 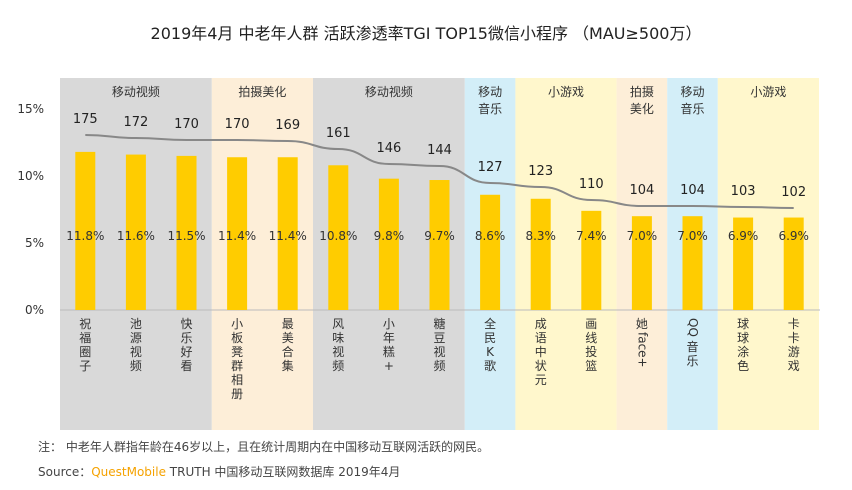 I want to click on category-label: 看, so click(x=186, y=366).